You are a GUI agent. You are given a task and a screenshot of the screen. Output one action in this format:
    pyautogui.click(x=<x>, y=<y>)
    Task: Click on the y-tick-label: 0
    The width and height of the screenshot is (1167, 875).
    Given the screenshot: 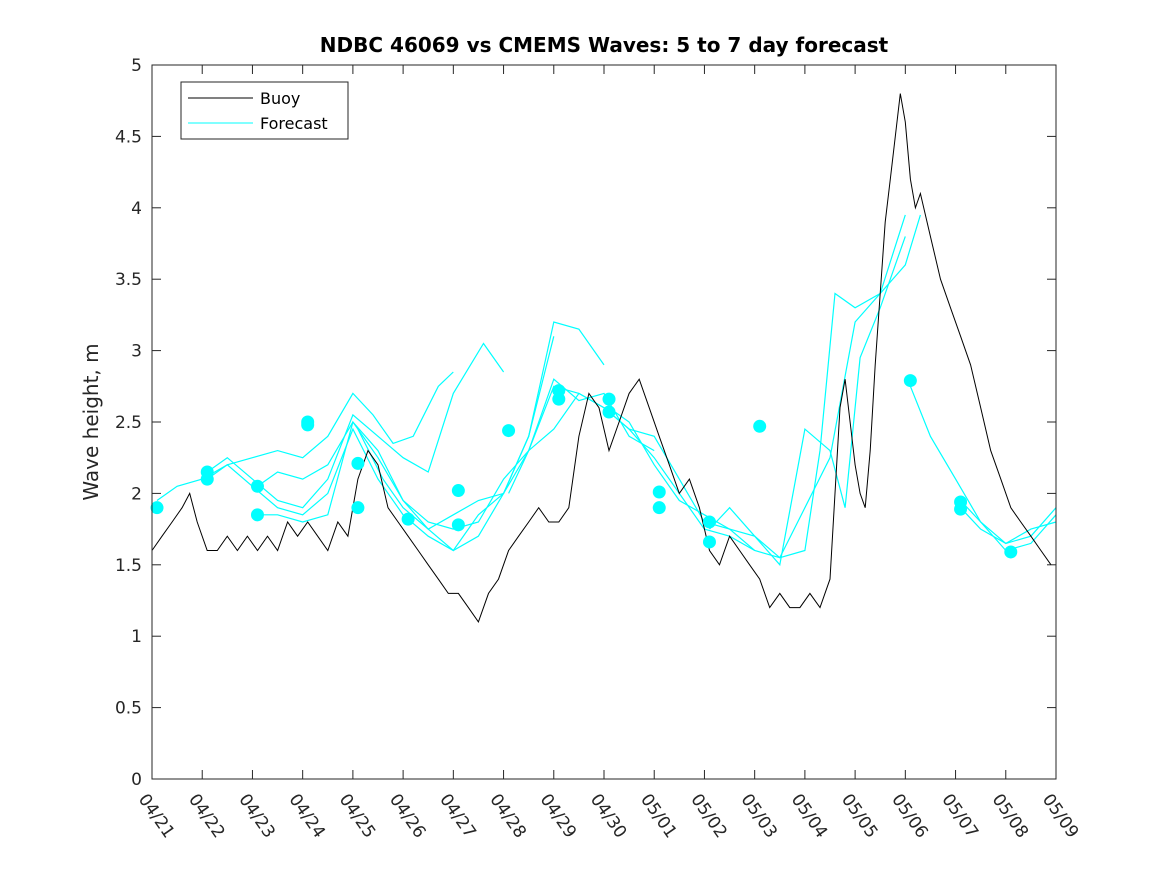 What is the action you would take?
    pyautogui.click(x=136, y=780)
    